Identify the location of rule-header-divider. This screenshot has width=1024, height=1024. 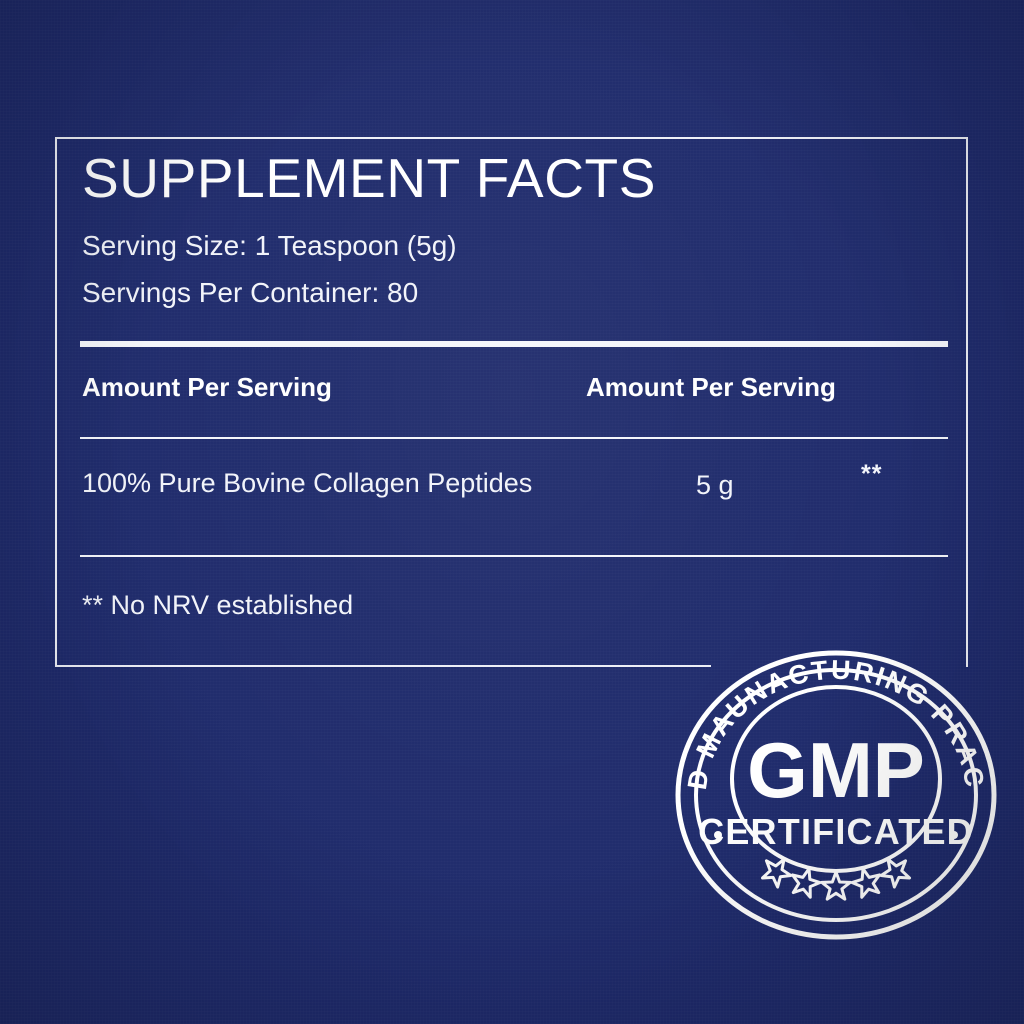
(514, 438).